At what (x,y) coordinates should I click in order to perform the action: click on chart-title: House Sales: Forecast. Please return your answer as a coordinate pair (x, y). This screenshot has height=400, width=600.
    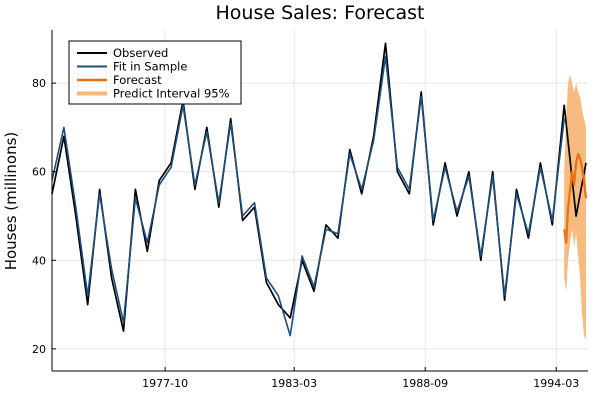
    Looking at the image, I should click on (320, 13).